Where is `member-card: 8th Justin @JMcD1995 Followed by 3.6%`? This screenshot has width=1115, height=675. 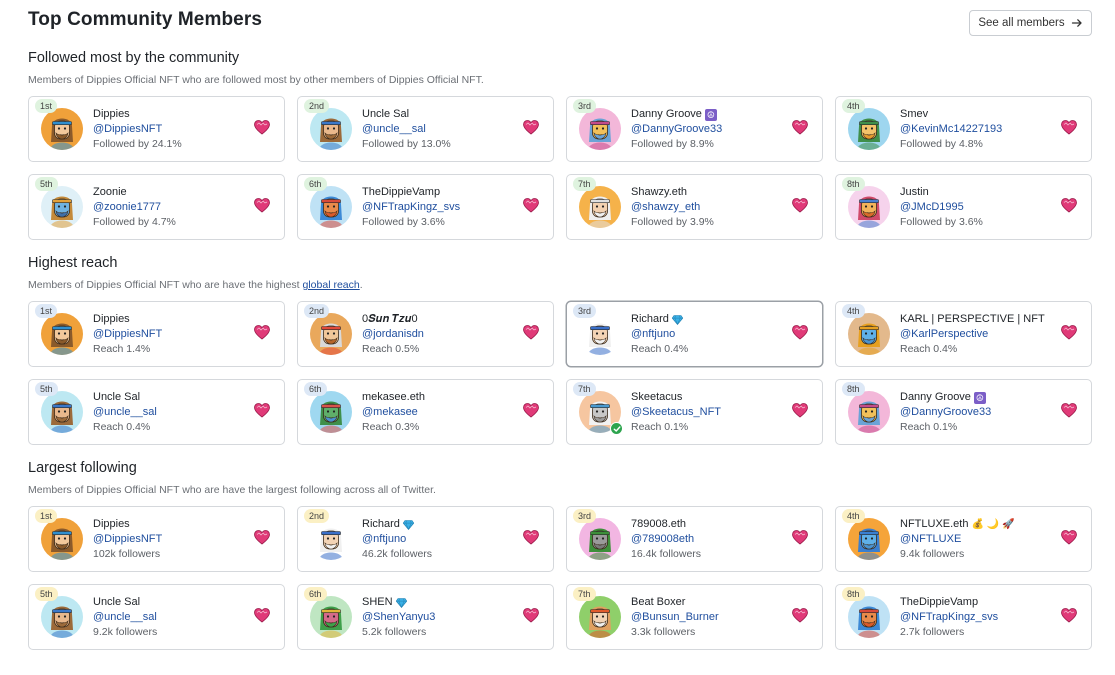 member-card: 8th Justin @JMcD1995 Followed by 3.6% is located at coordinates (963, 207).